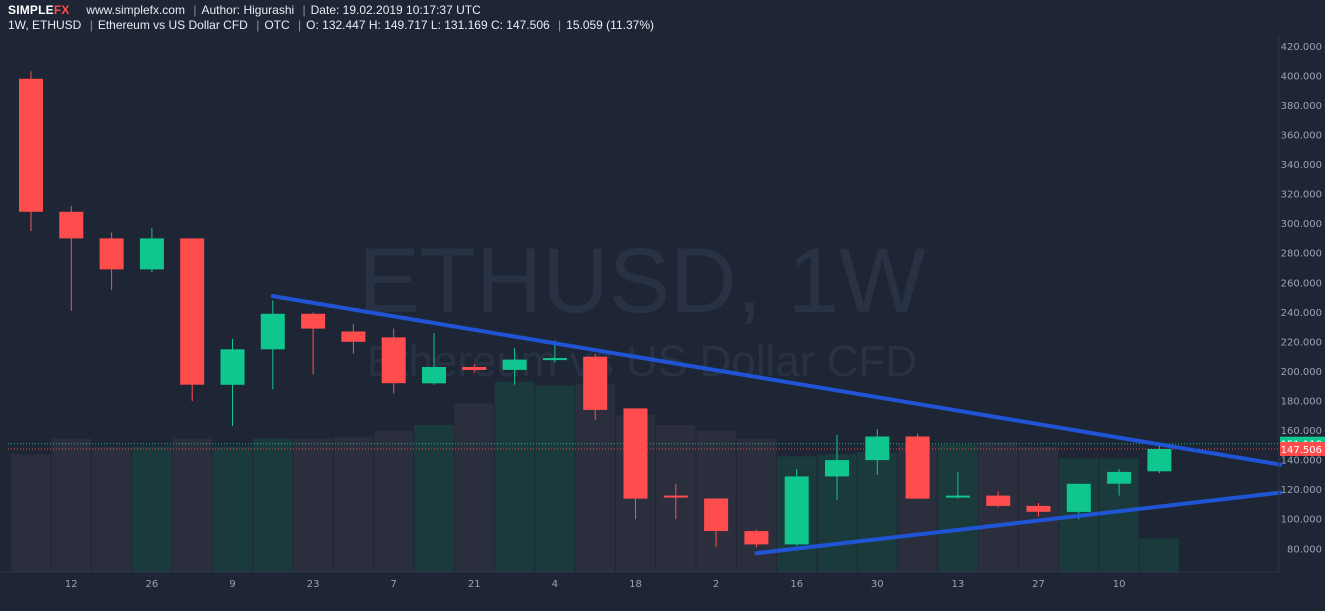  Describe the element at coordinates (395, 10) in the screenshot. I see `date-label: Date: 19.02.2019 10:17:37 UTC` at that location.